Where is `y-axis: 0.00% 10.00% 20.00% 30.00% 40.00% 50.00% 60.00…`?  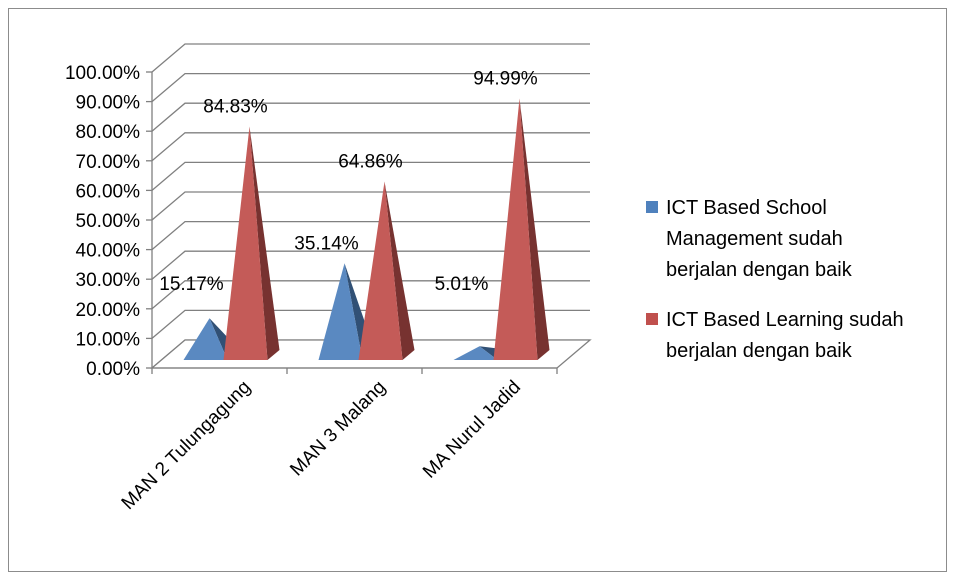
y-axis: 0.00% 10.00% 20.00% 30.00% 40.00% 50.00% 60.00… is located at coordinates (108, 221).